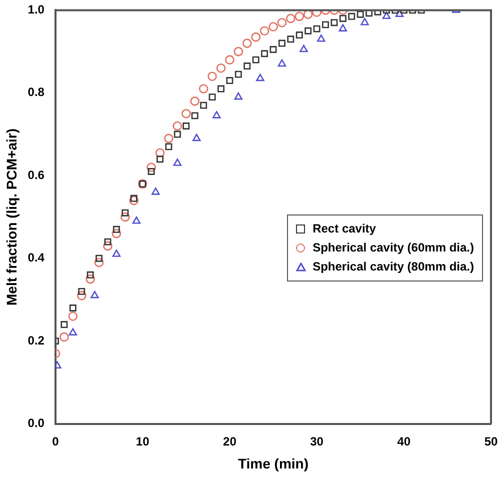 The height and width of the screenshot is (477, 501). What do you see at coordinates (393, 267) in the screenshot?
I see `legend-label: Spherical cavity (80mm dia.)` at bounding box center [393, 267].